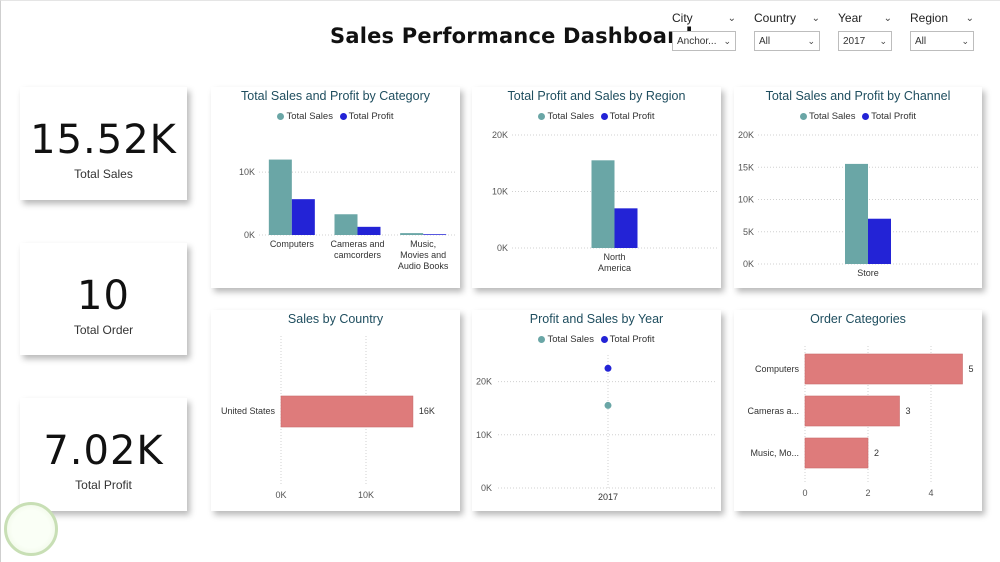 This screenshot has width=1000, height=562. I want to click on slicer-city-dropdown: Anchor... ⌄, so click(704, 41).